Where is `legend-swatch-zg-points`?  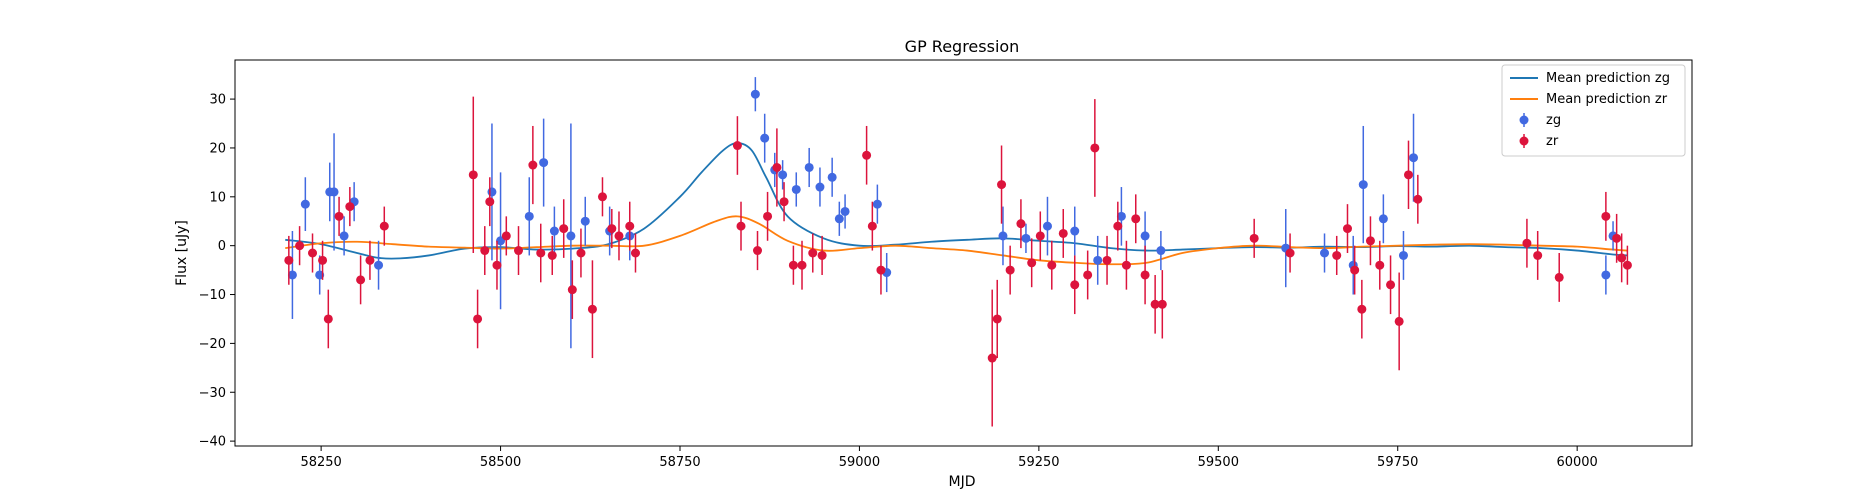 legend-swatch-zg-points is located at coordinates (1524, 120).